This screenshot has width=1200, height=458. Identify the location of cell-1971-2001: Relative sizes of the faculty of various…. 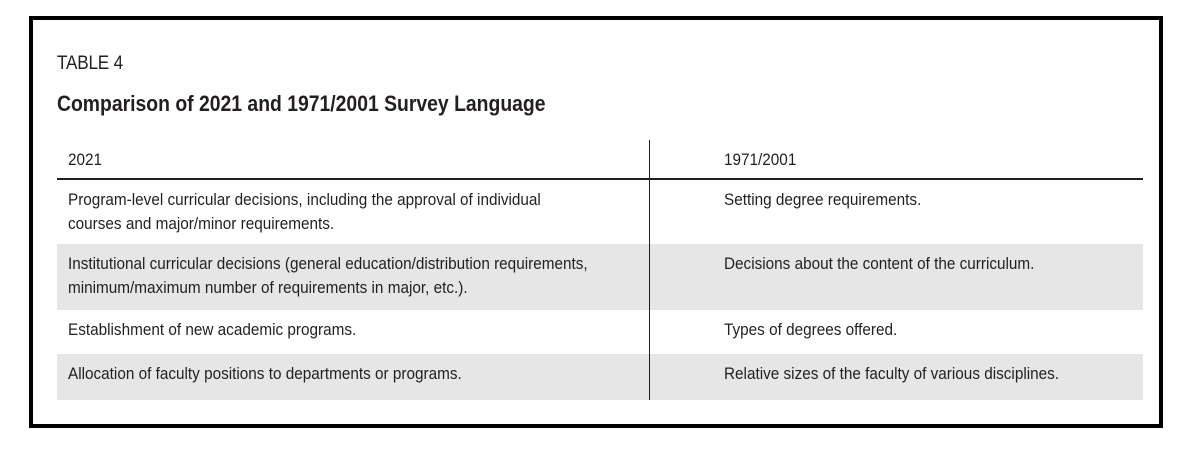
(892, 373).